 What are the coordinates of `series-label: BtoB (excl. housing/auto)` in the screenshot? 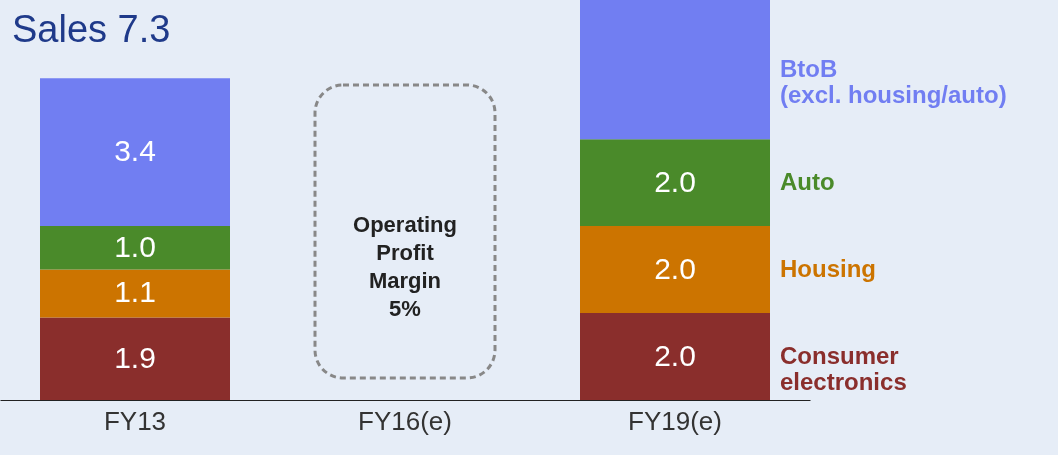 It's located at (893, 81).